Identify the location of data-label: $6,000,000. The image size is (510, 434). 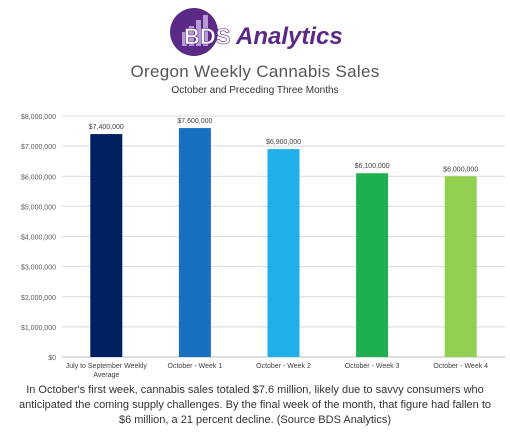
(460, 169).